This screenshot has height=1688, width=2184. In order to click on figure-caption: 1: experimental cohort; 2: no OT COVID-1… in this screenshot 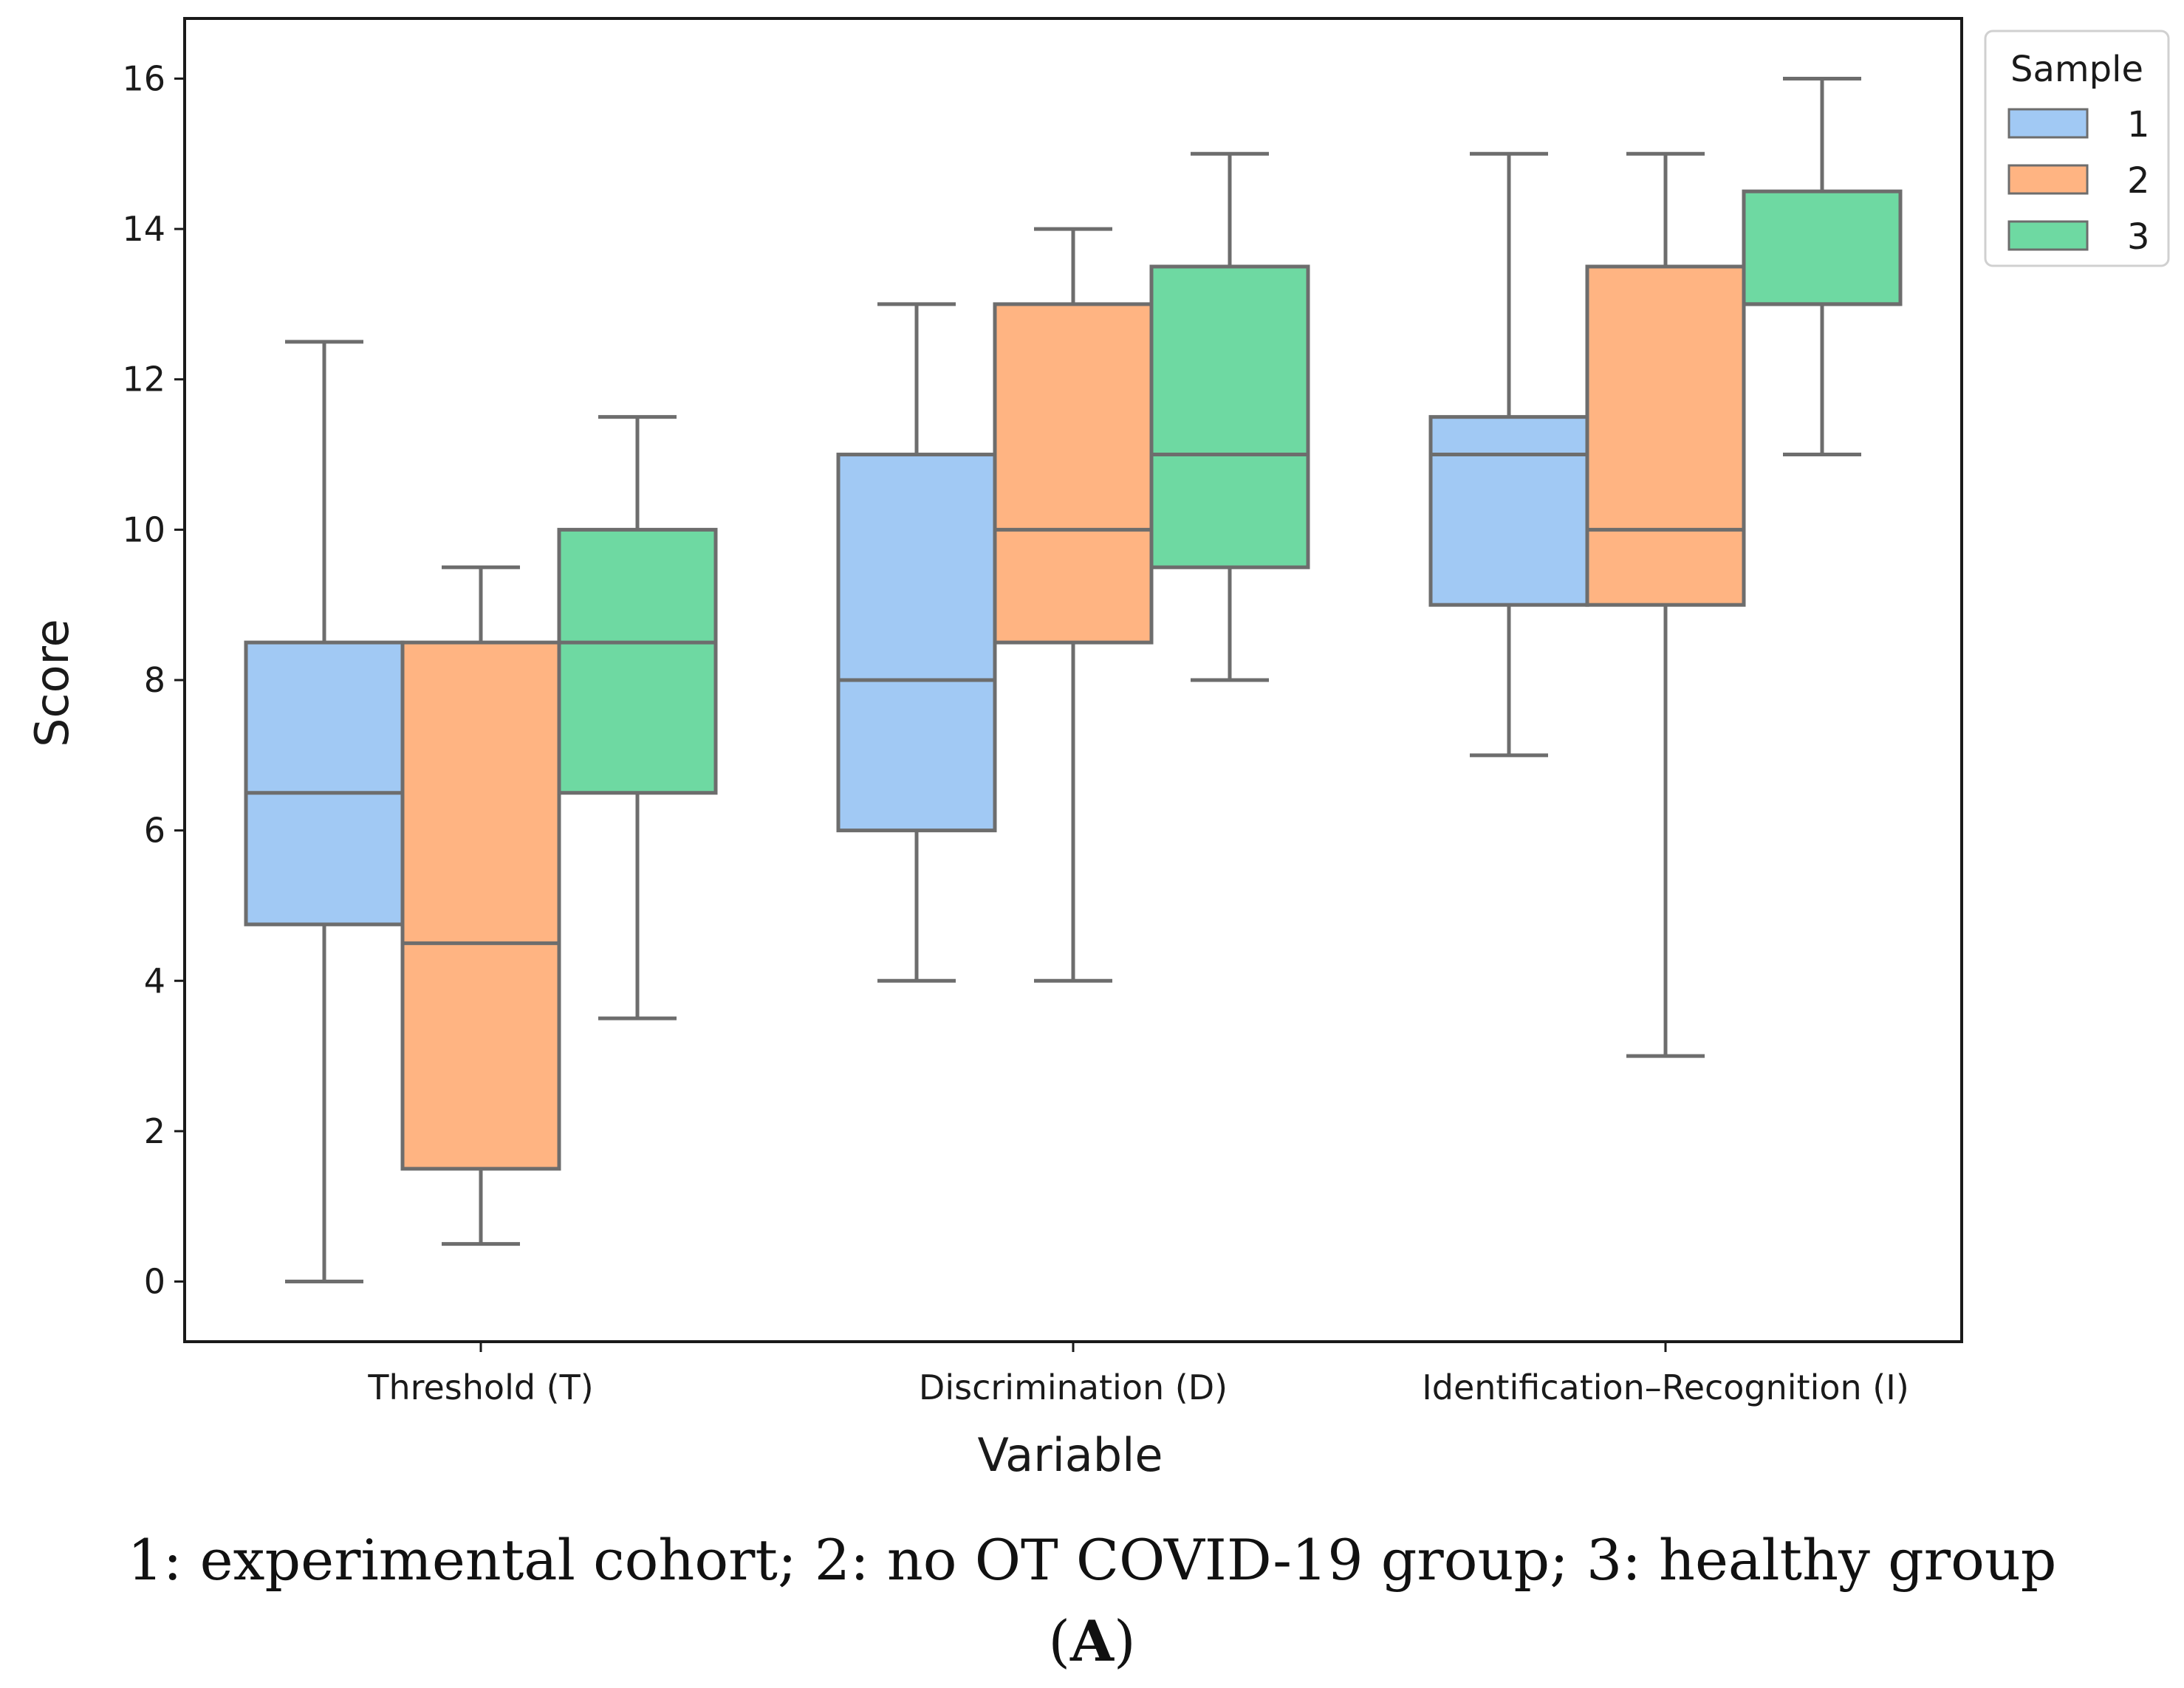, I will do `click(1092, 1560)`.